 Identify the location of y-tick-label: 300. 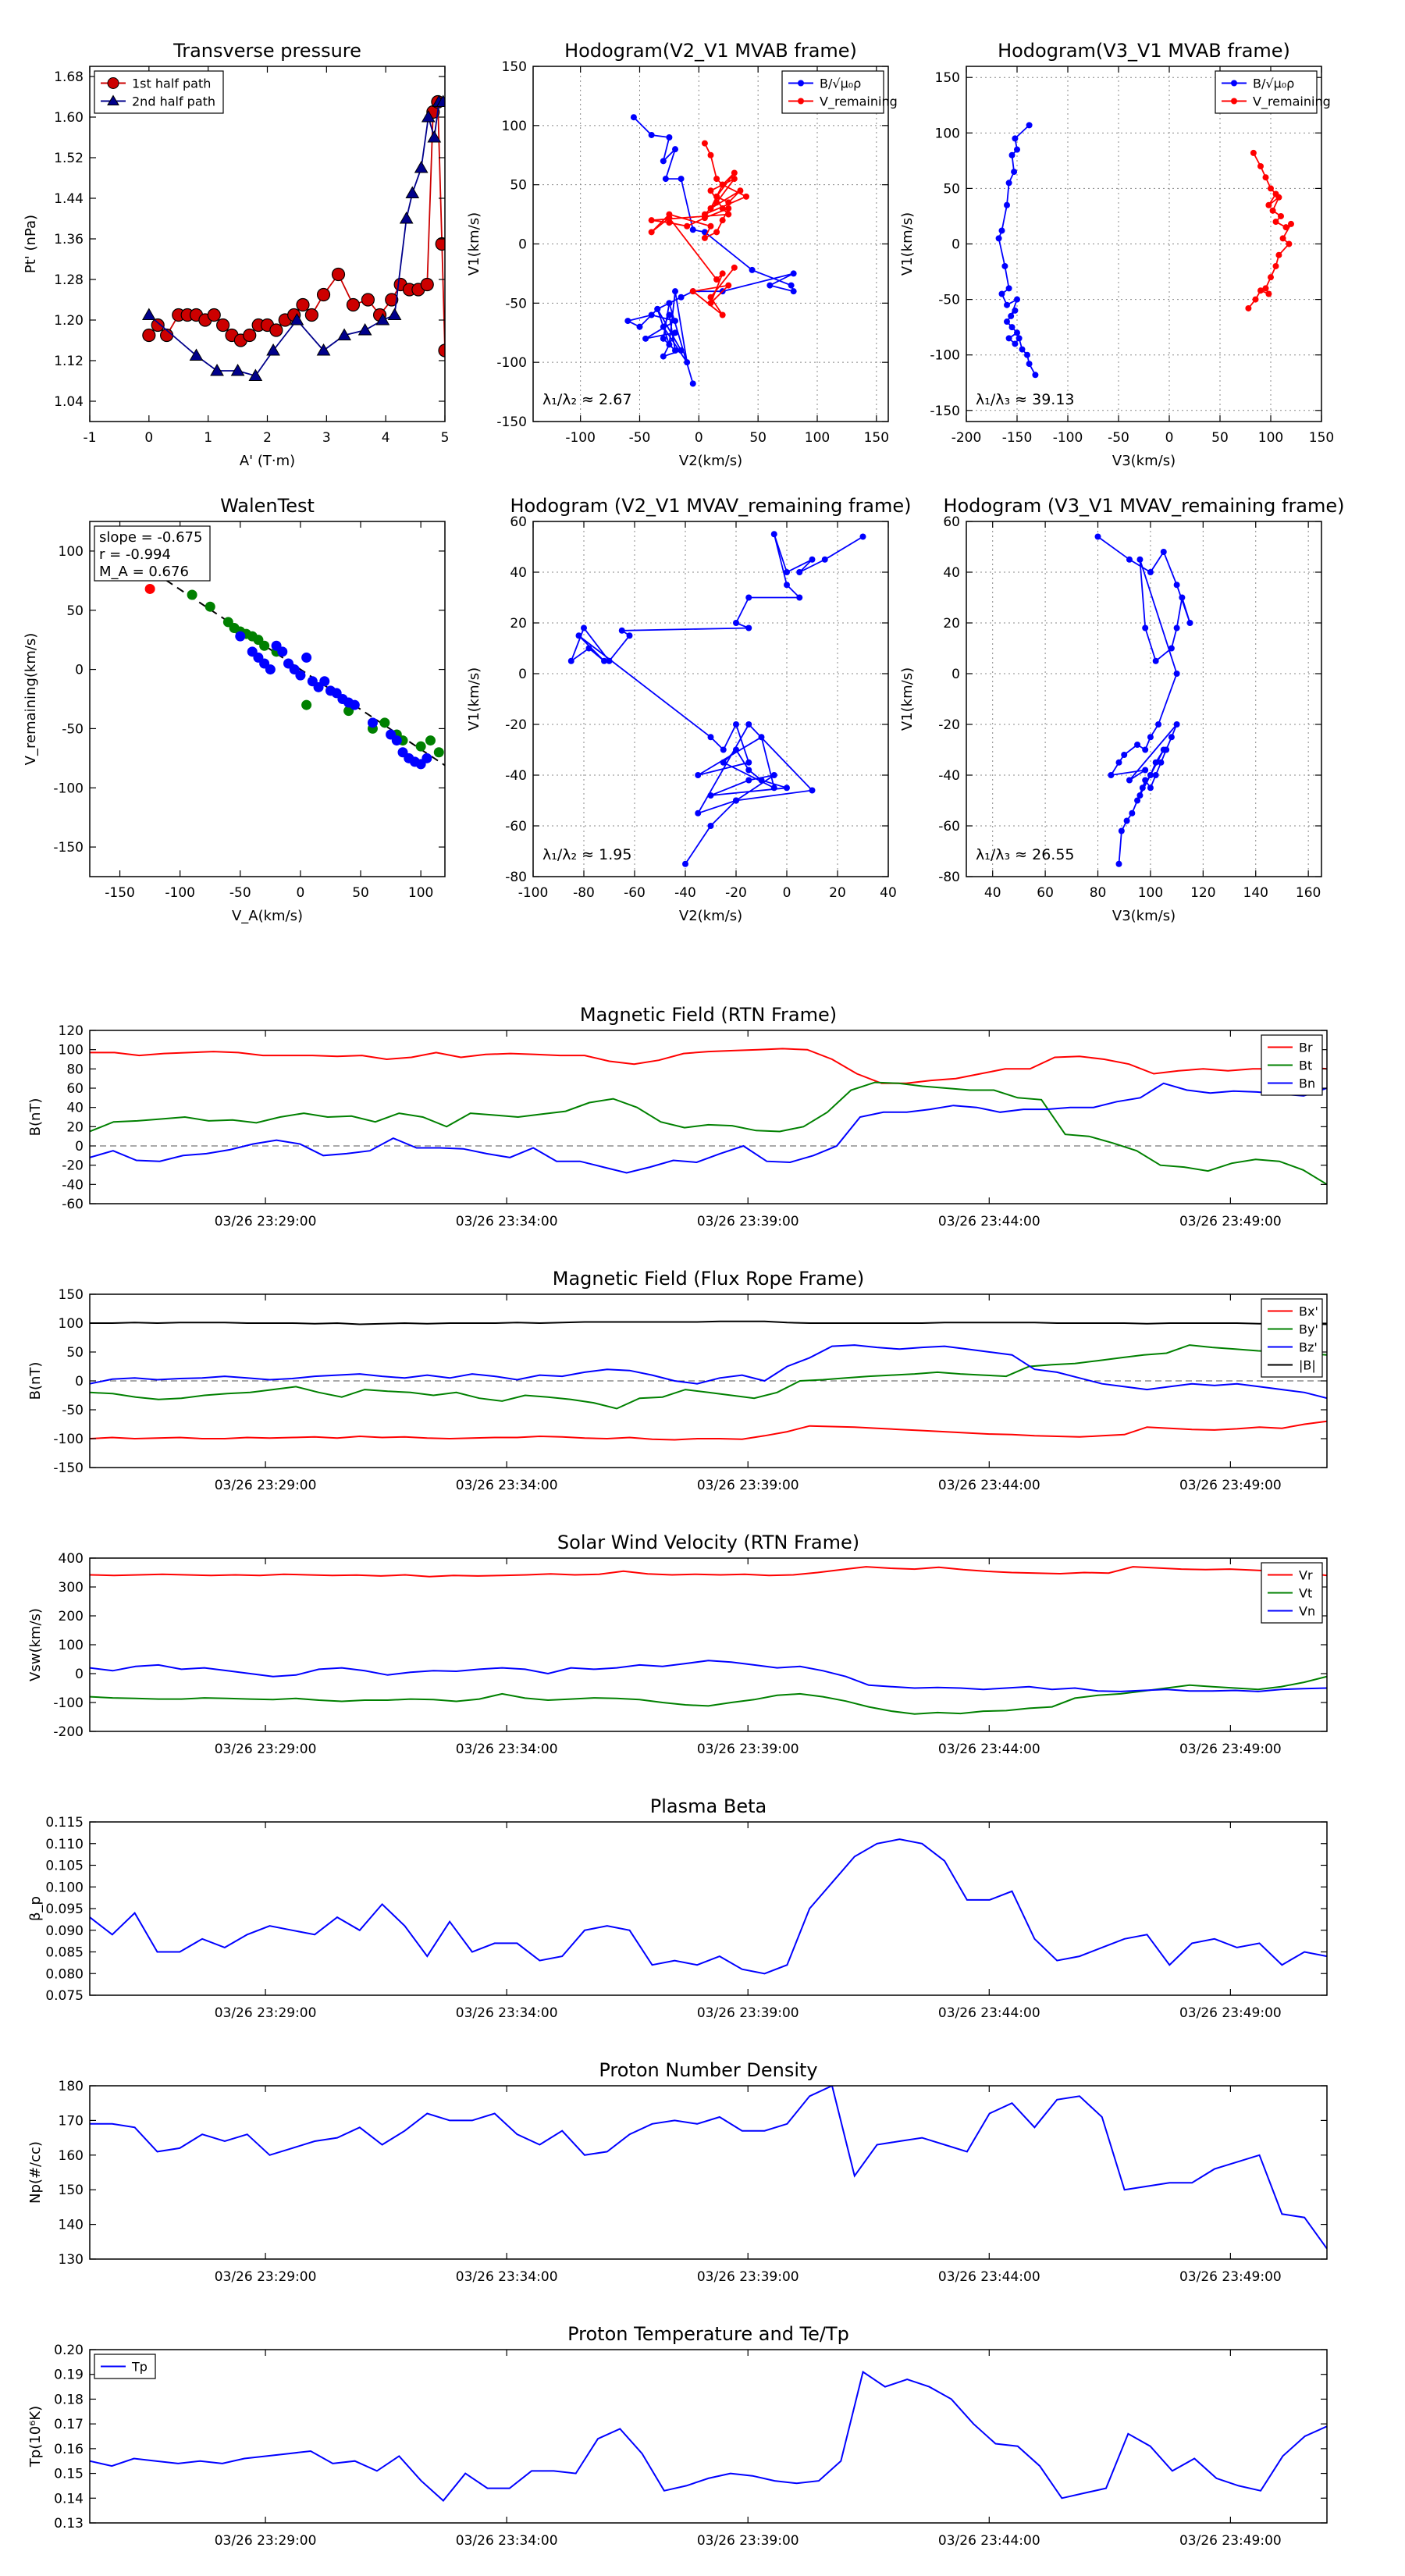
(72, 1588).